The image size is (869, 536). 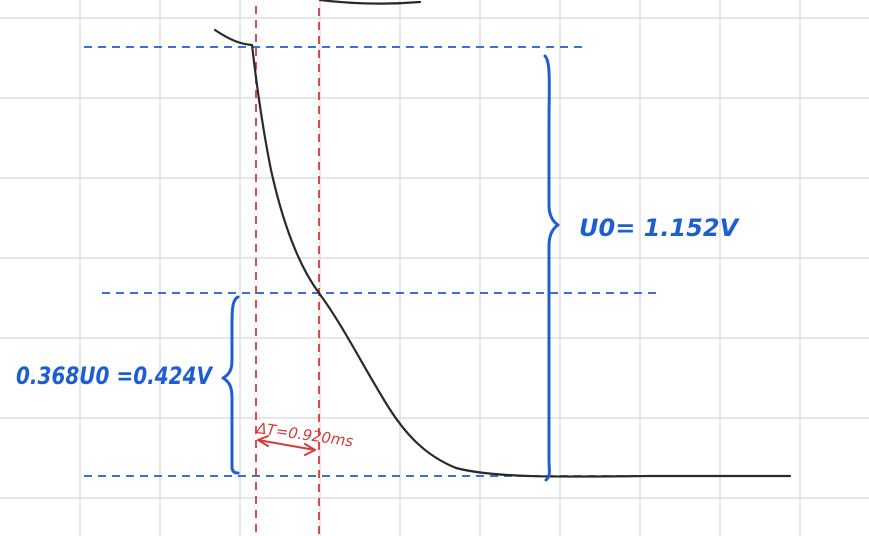 What do you see at coordinates (551, 268) in the screenshot?
I see `u0-brace` at bounding box center [551, 268].